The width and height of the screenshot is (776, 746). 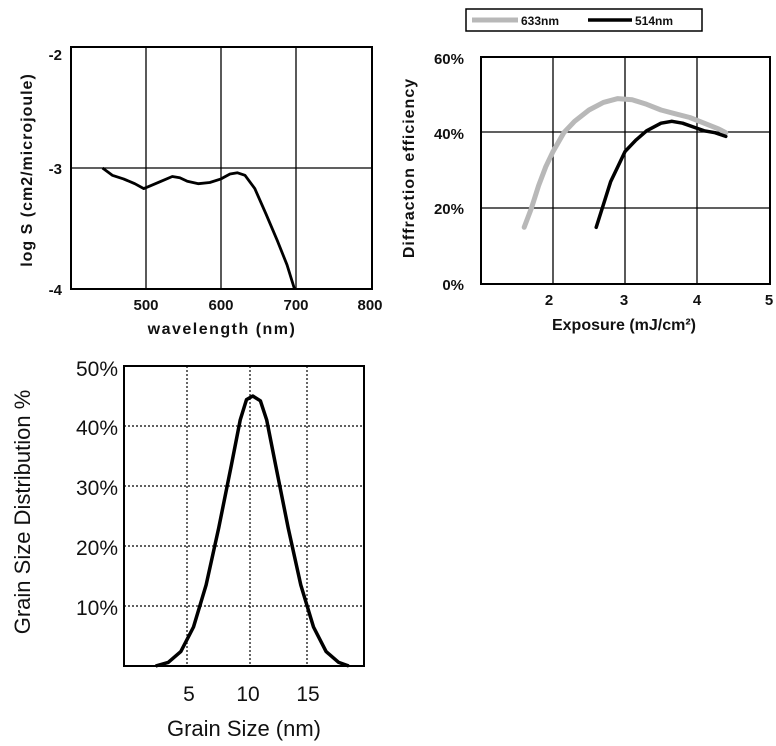 What do you see at coordinates (244, 728) in the screenshot?
I see `chart3-x-axis-label: Grain Size (nm)` at bounding box center [244, 728].